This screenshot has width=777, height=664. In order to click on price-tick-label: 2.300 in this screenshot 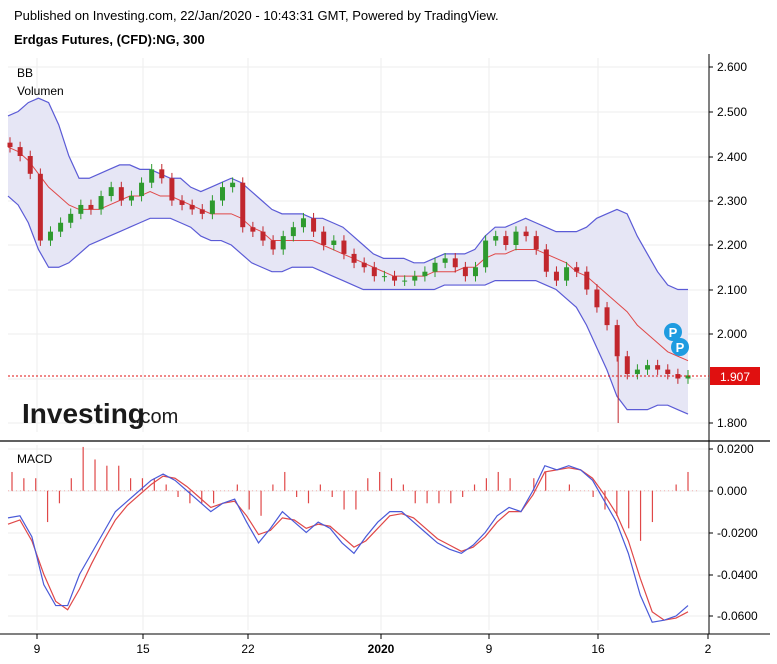, I will do `click(732, 201)`.